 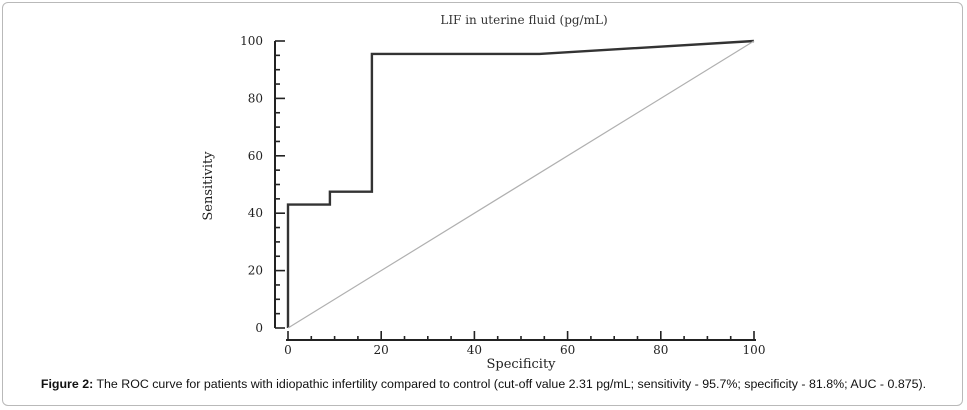 I want to click on y-axis-label: Sensitivity, so click(x=208, y=186).